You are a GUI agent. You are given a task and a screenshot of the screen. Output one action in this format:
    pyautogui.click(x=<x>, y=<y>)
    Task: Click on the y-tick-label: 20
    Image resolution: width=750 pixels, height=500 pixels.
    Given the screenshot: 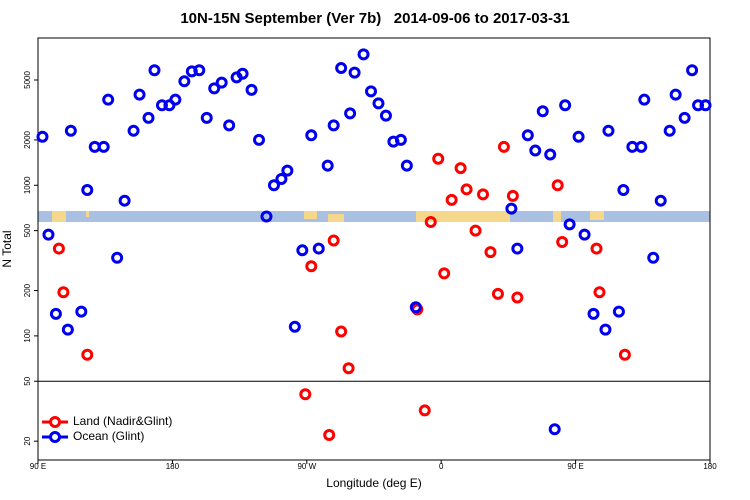 What is the action you would take?
    pyautogui.click(x=27, y=440)
    